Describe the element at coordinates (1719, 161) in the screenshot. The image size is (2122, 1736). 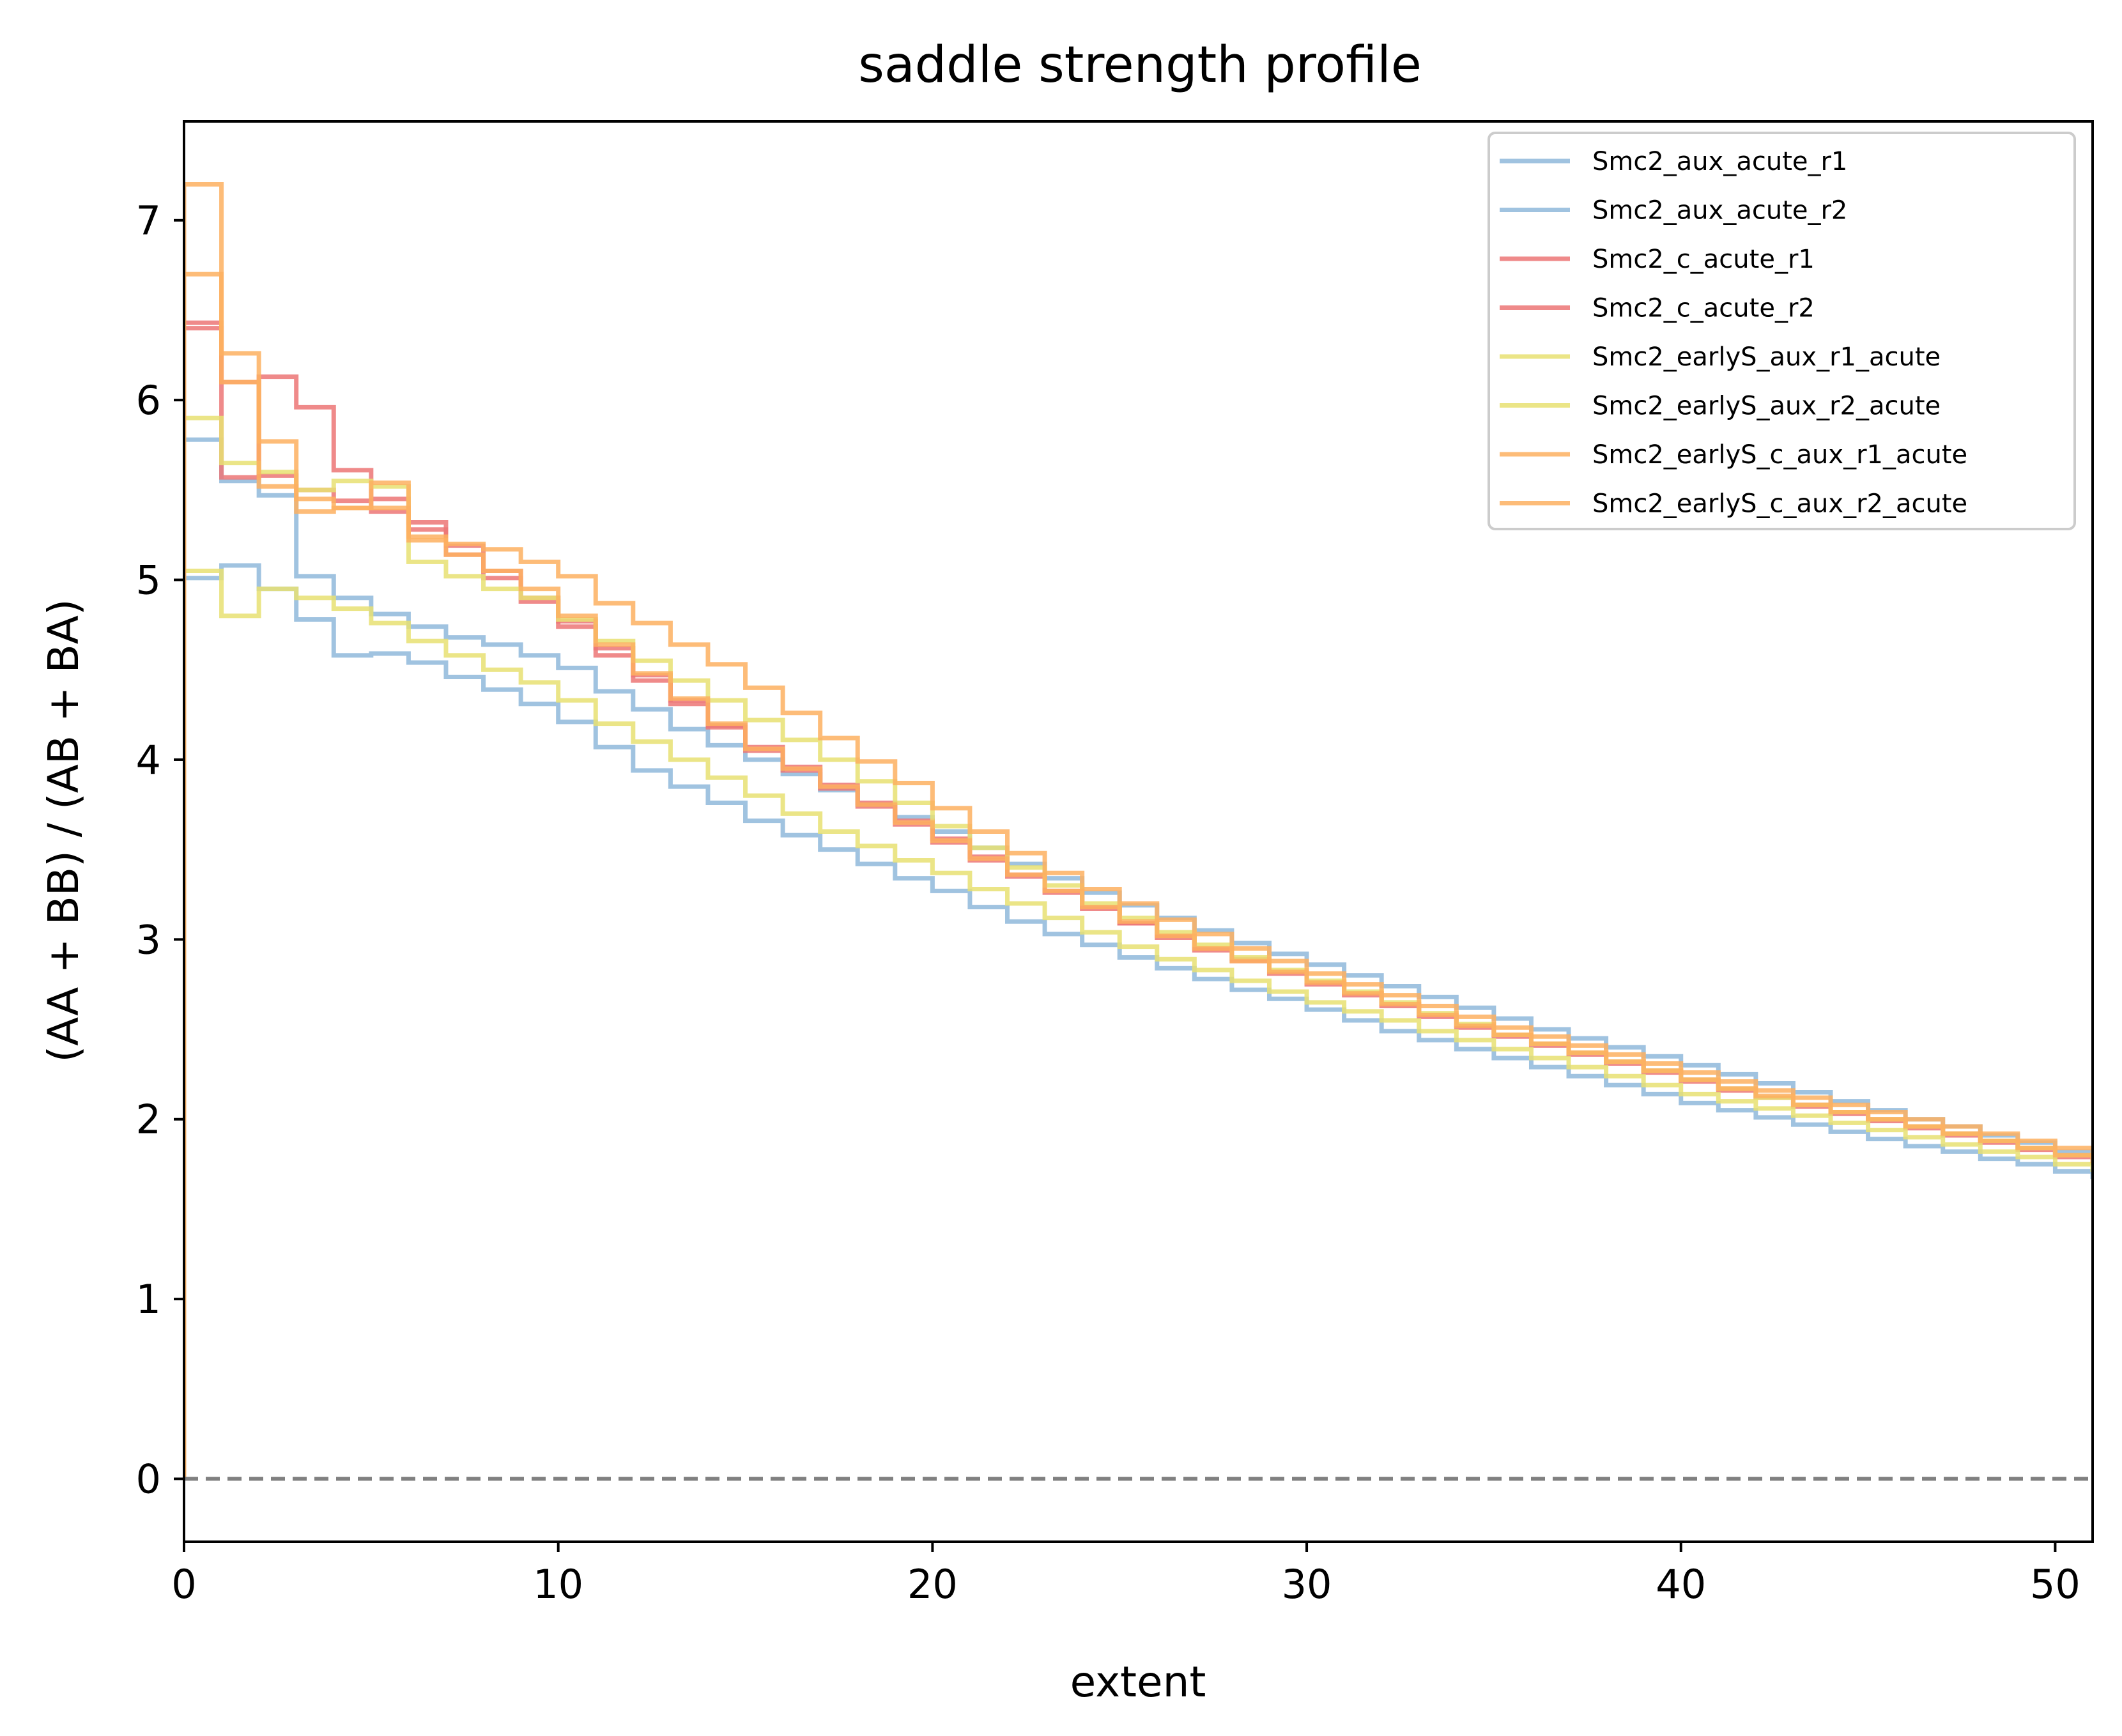
I see `legend-label: Smc2_aux_acute_r1` at that location.